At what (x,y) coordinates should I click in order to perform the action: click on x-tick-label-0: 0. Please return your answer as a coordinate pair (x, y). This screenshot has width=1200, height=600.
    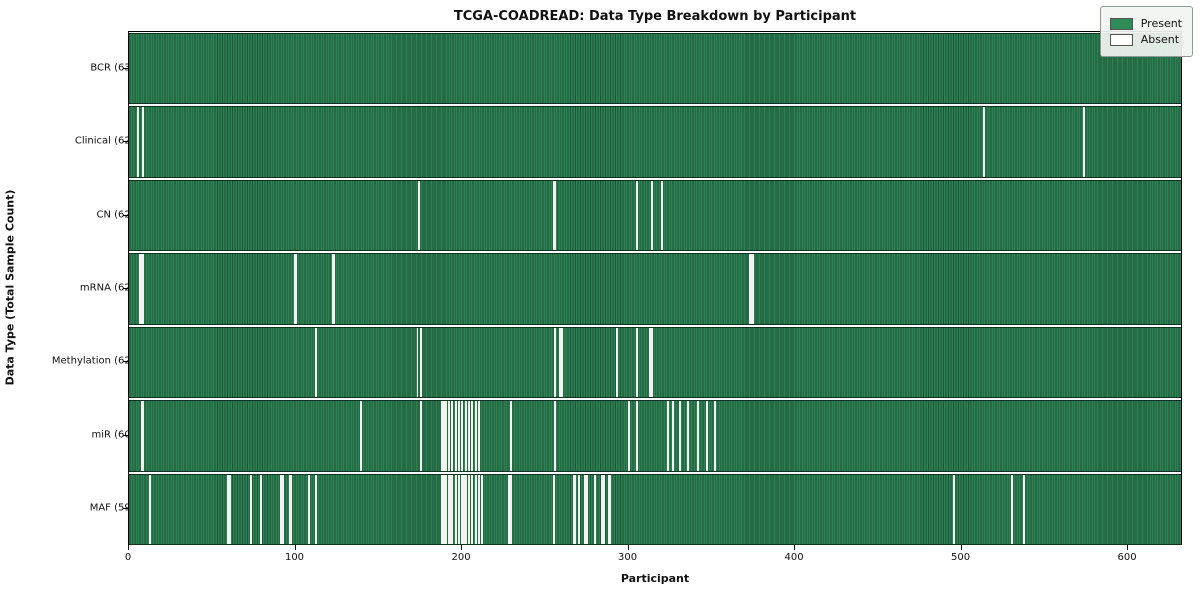
    Looking at the image, I should click on (128, 557).